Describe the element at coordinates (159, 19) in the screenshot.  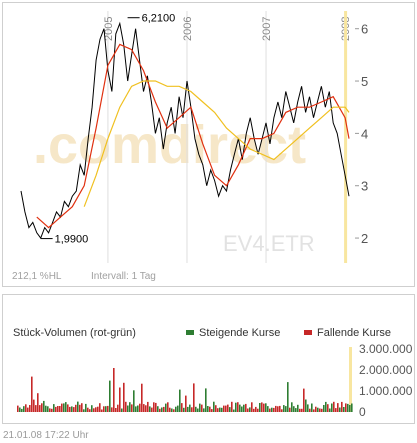
I see `annotation-label: 6,2100` at that location.